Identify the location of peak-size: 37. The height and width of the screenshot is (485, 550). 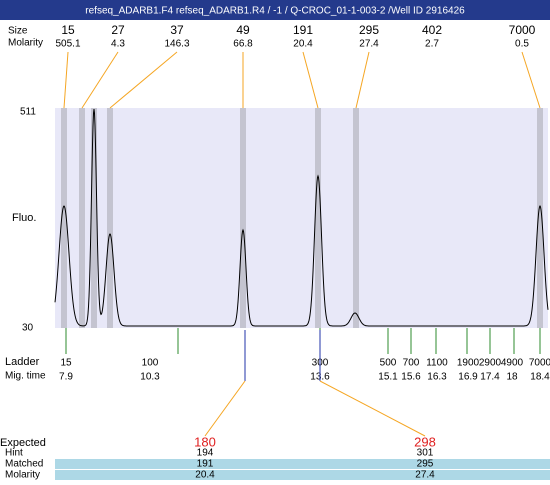
(177, 30).